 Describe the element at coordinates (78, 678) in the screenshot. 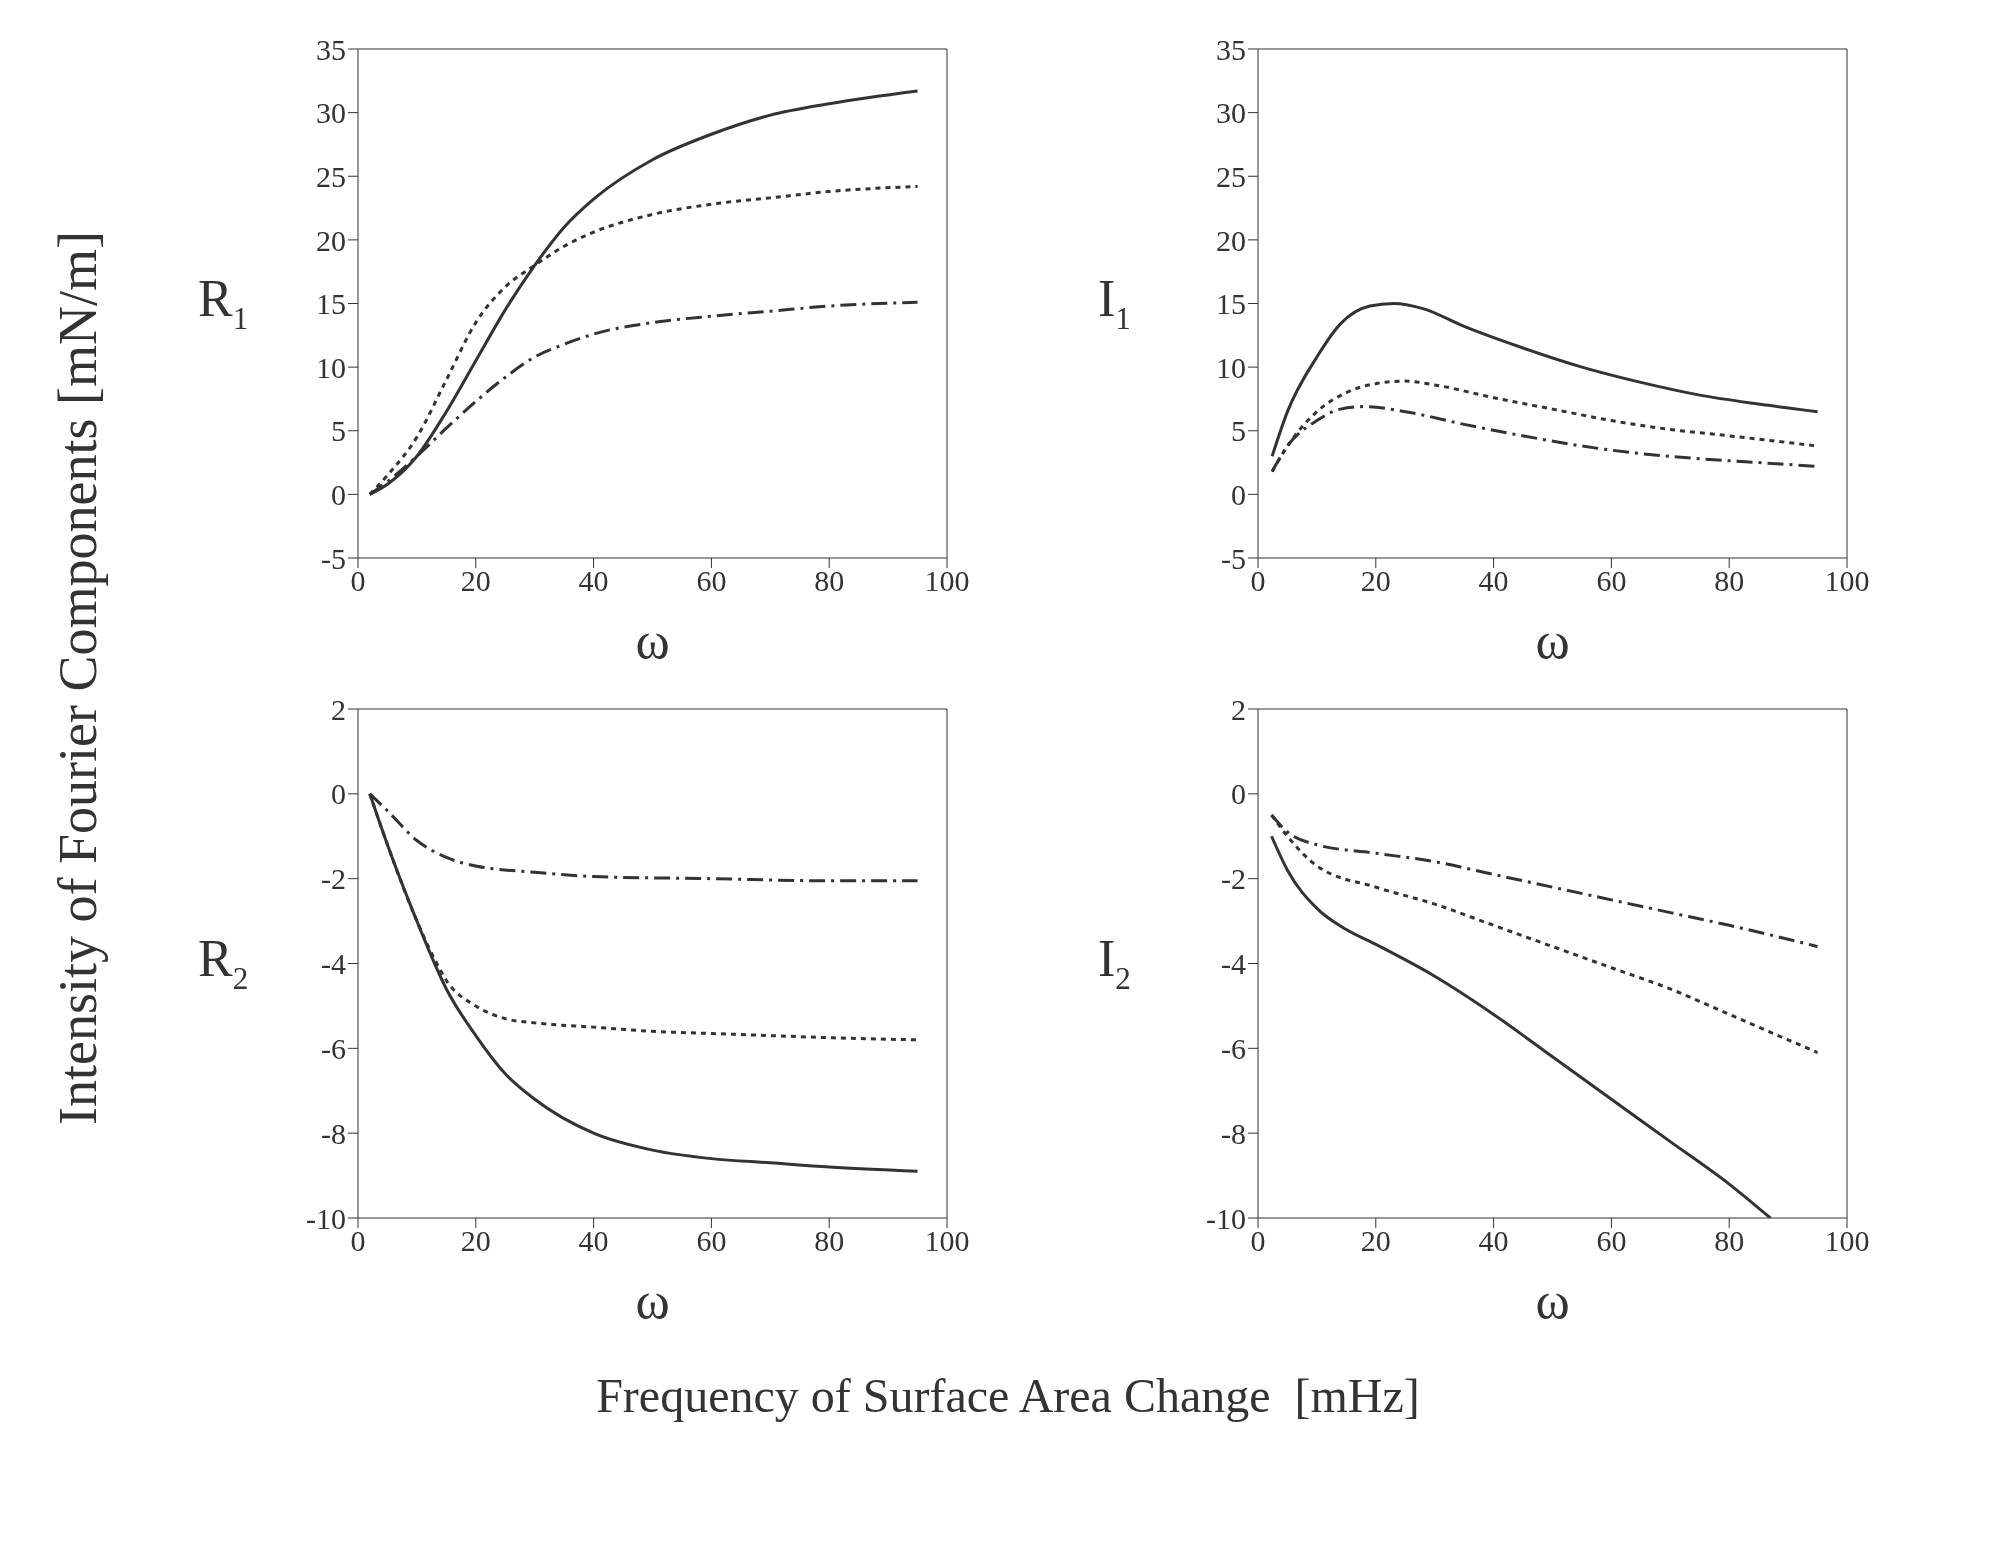

I see `text: Intensity of Fourier Components [mN/m]` at that location.